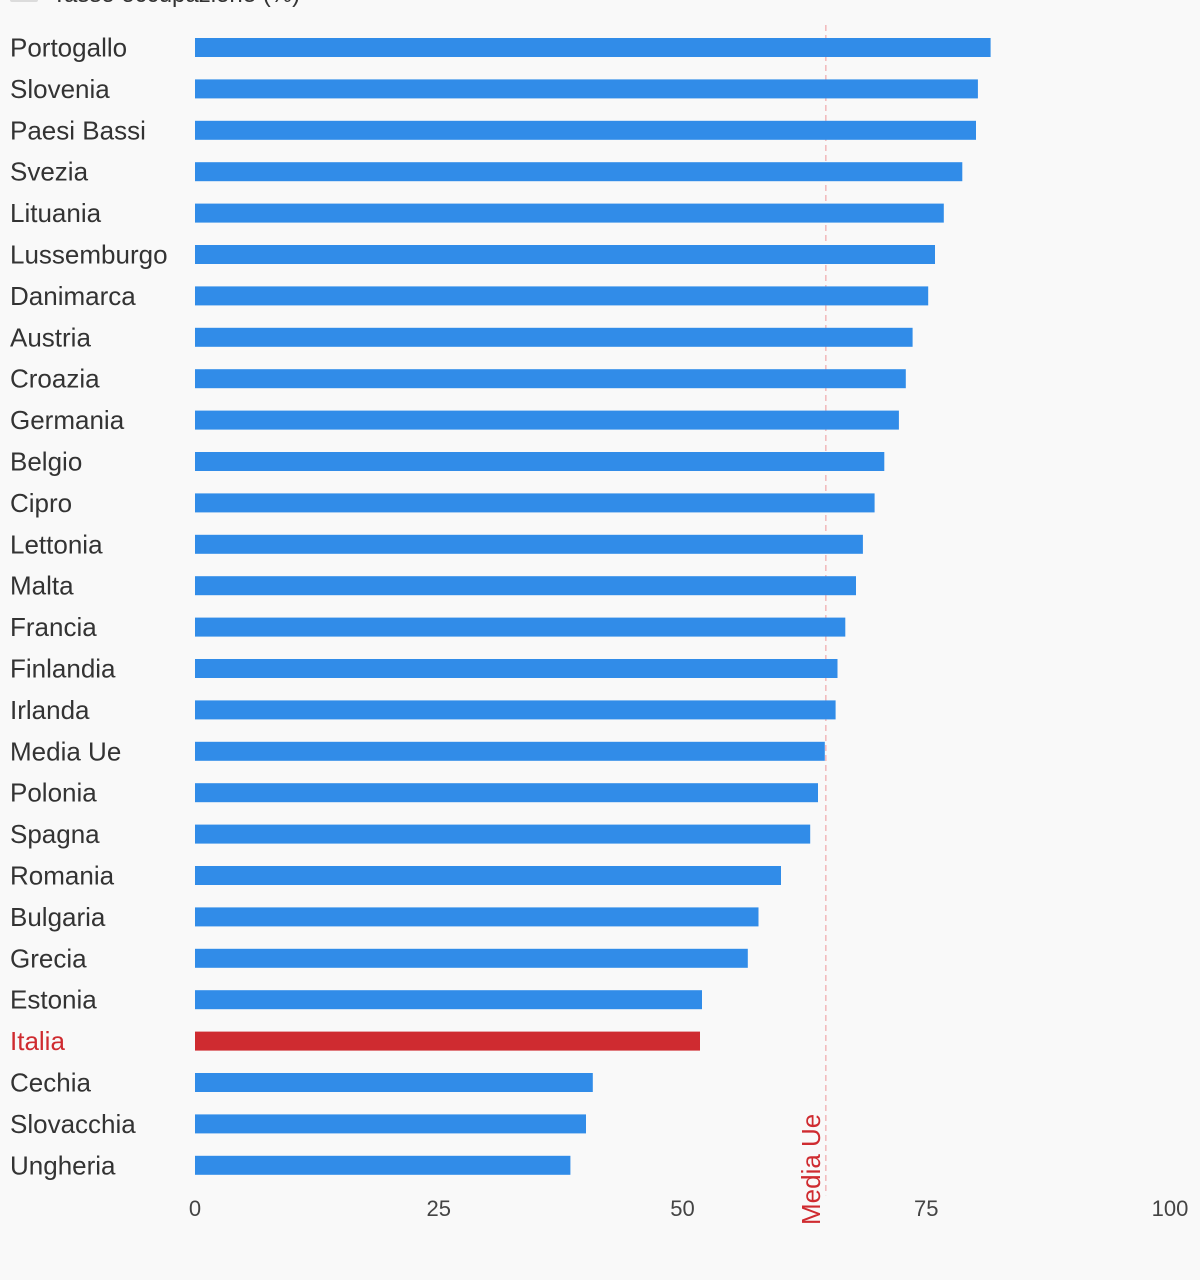 This screenshot has width=1200, height=1280. I want to click on category-label-media-ue: Media Ue, so click(65, 751).